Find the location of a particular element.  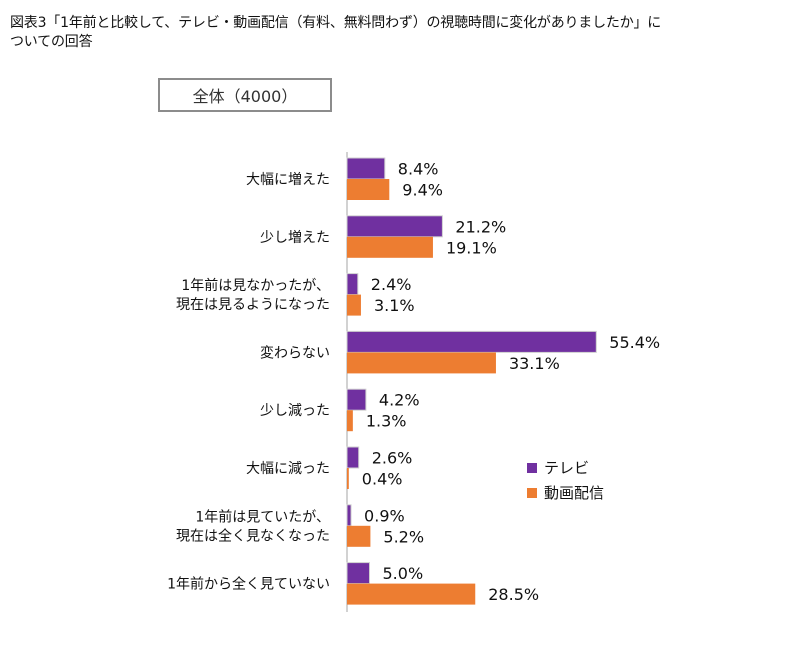

category-label: 少し増えた is located at coordinates (295, 238).